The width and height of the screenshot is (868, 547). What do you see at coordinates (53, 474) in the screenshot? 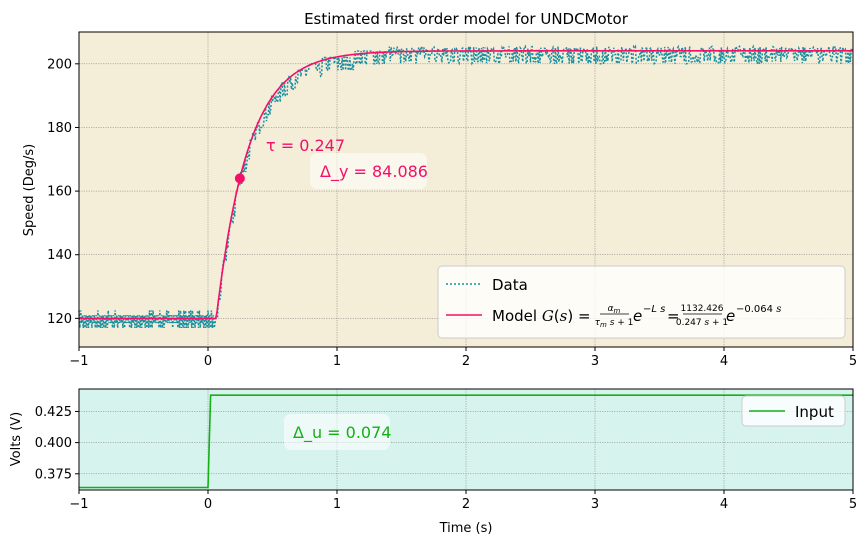
I see `input-y-tick-label: 0.375` at bounding box center [53, 474].